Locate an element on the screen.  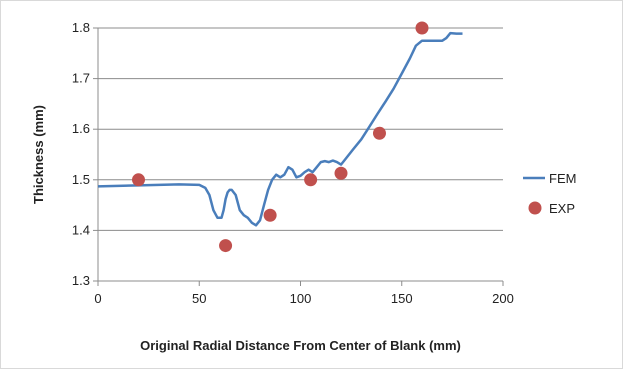
legend-label-exp: EXP is located at coordinates (562, 208).